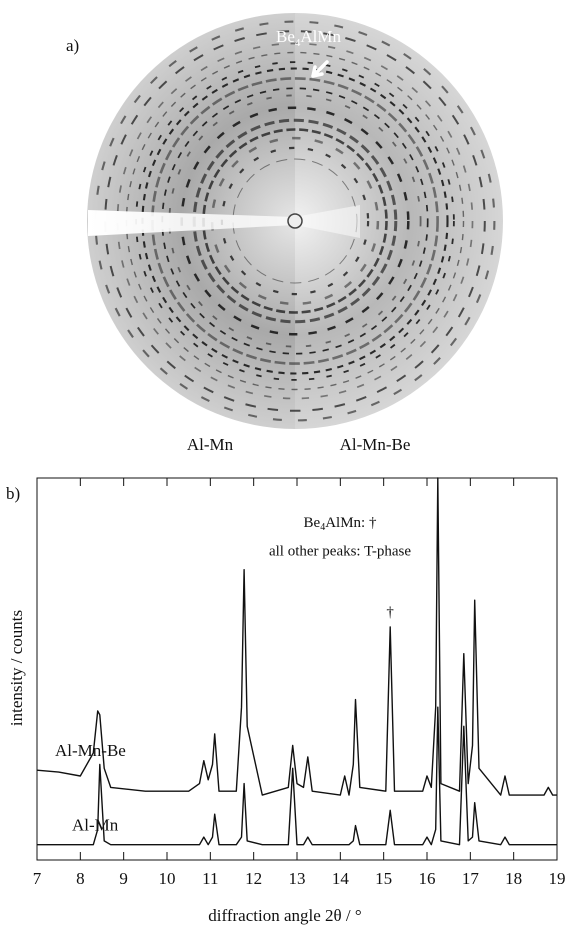 Image resolution: width=570 pixels, height=933 pixels. I want to click on annotation: Be4AlMn: †, so click(340, 524).